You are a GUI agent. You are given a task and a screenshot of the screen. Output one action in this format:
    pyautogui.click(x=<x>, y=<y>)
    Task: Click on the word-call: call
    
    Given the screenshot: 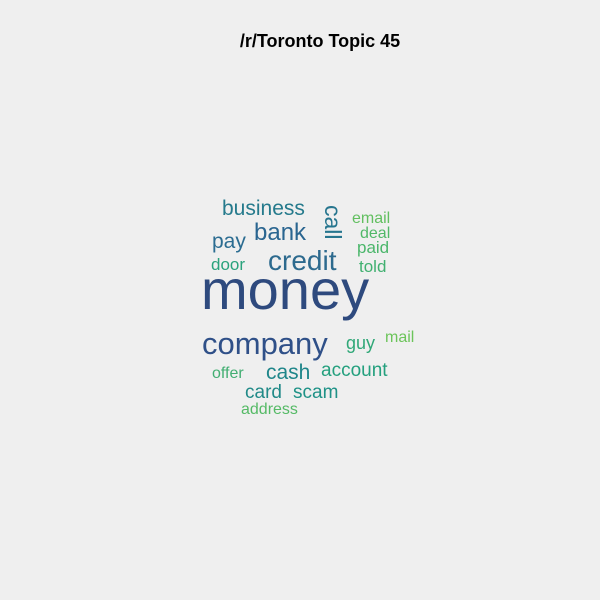 What is the action you would take?
    pyautogui.click(x=333, y=222)
    